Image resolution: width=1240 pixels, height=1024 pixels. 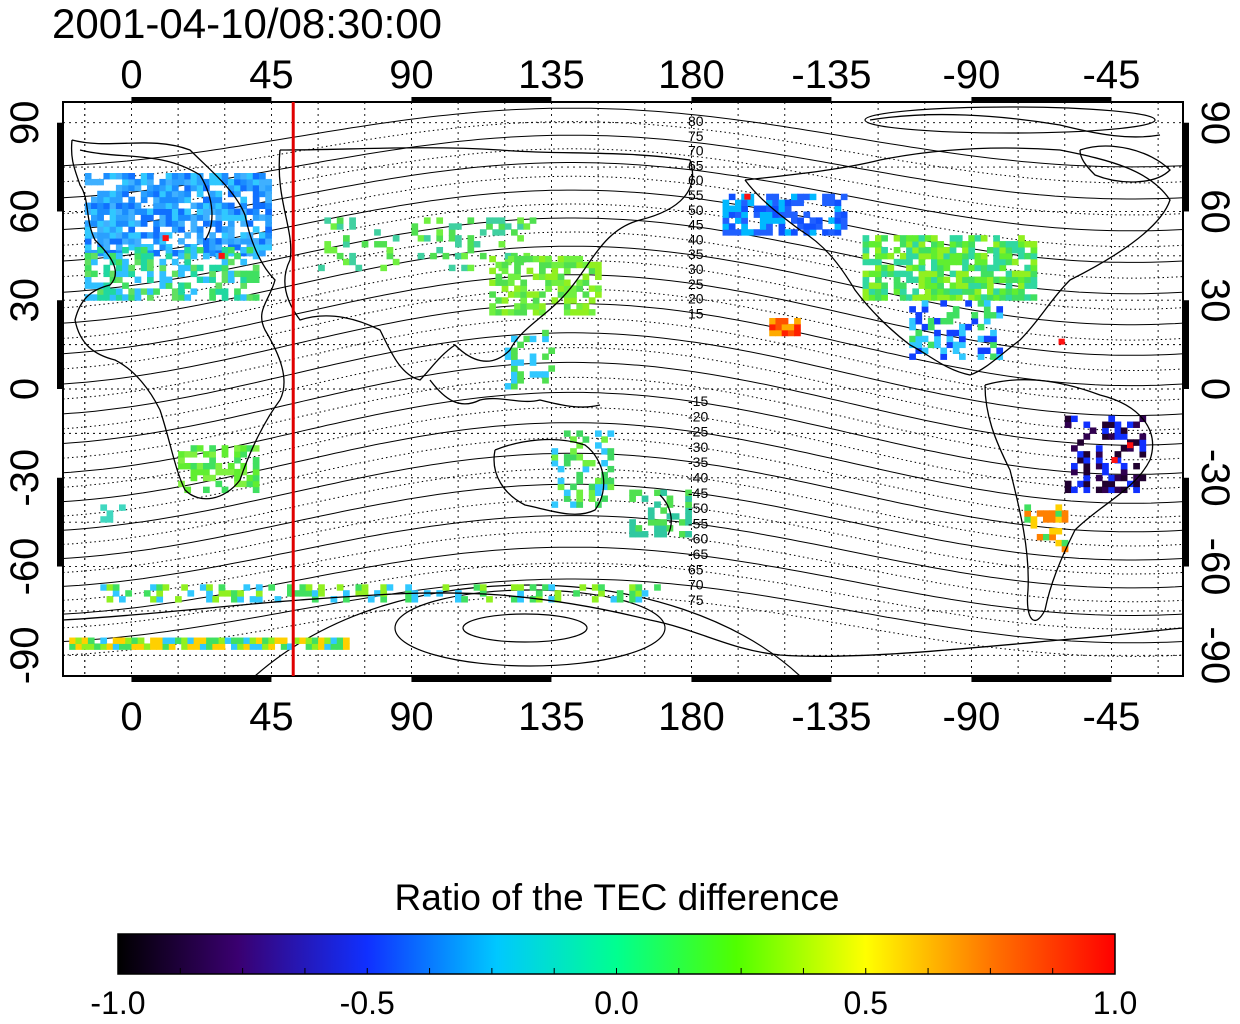 I want to click on right-latitude-label: 0, so click(x=1215, y=389).